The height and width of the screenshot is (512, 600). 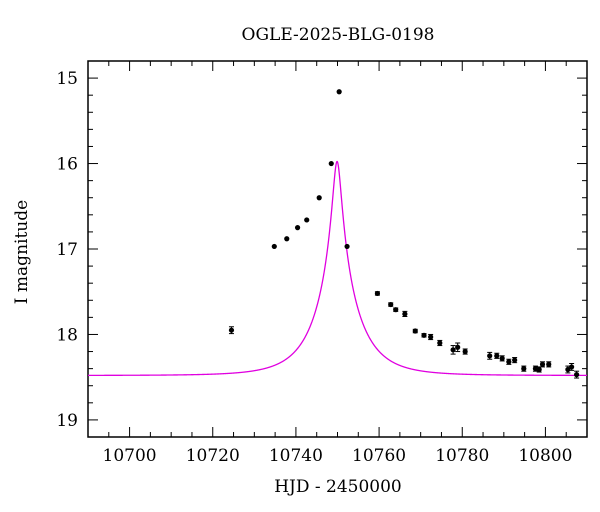 I want to click on y-tick-label: 19, so click(x=67, y=421).